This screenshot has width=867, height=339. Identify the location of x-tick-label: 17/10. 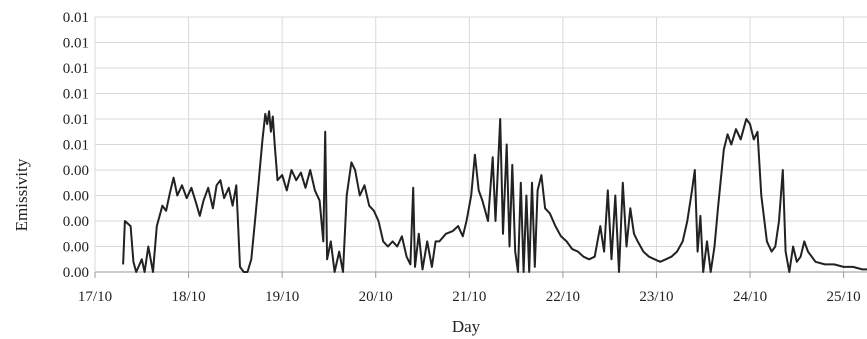
(95, 297).